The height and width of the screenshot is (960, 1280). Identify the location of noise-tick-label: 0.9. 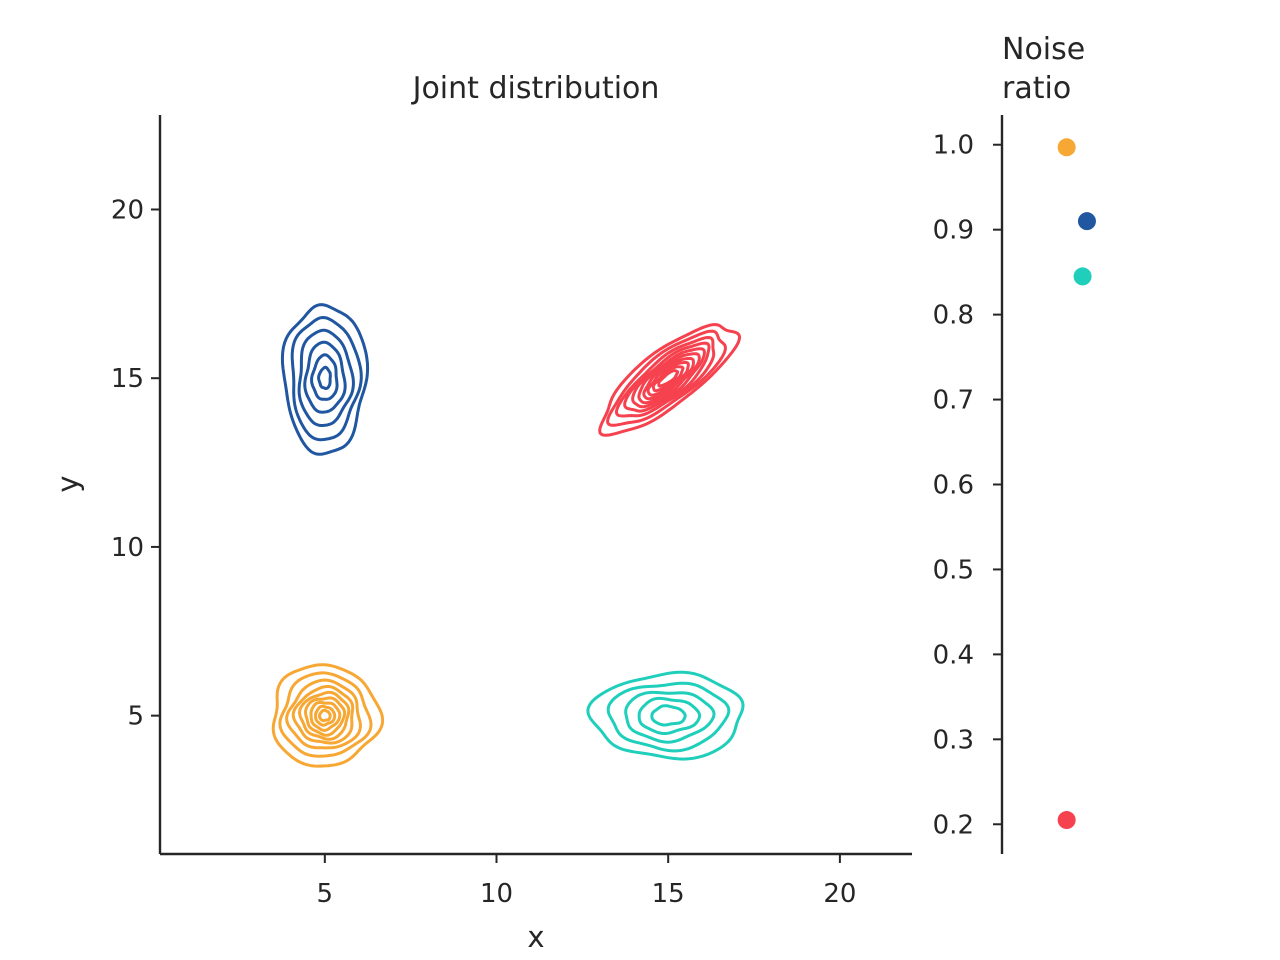
(953, 231).